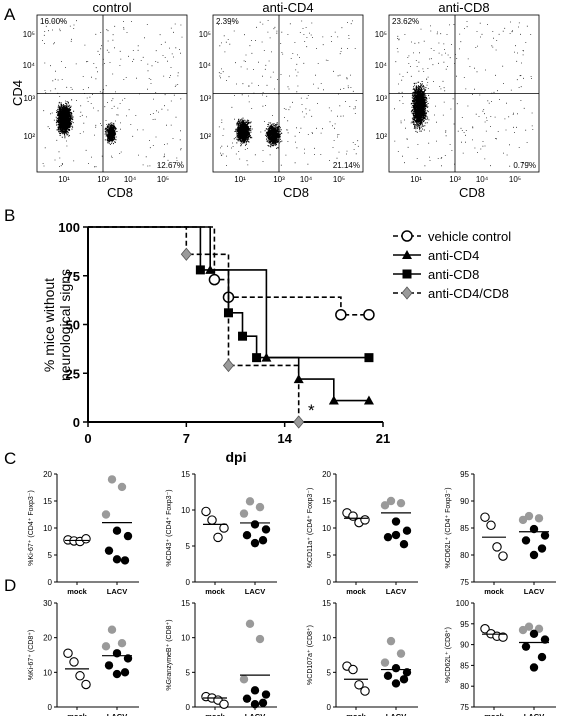 The image size is (567, 716). I want to click on dot-plot-c2: 0 5 10 15 mock LACV %CD43⁺ (CD4⁺ Foxp3⁻), so click(221, 533).